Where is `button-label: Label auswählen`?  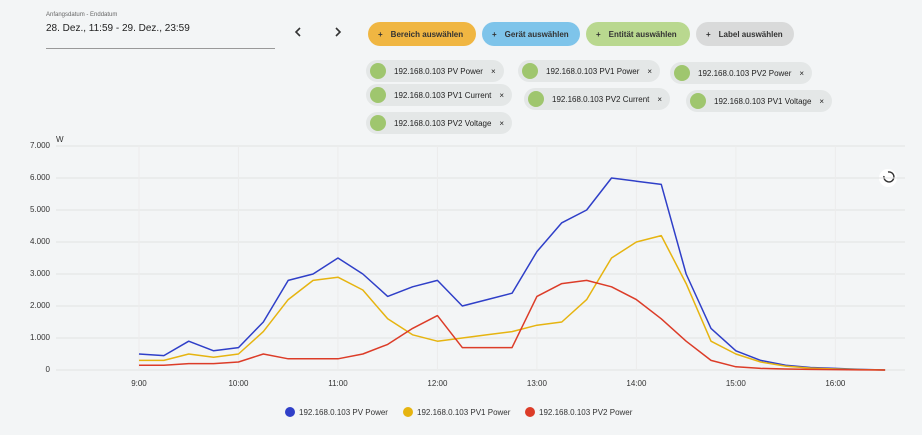 button-label: Label auswählen is located at coordinates (750, 34).